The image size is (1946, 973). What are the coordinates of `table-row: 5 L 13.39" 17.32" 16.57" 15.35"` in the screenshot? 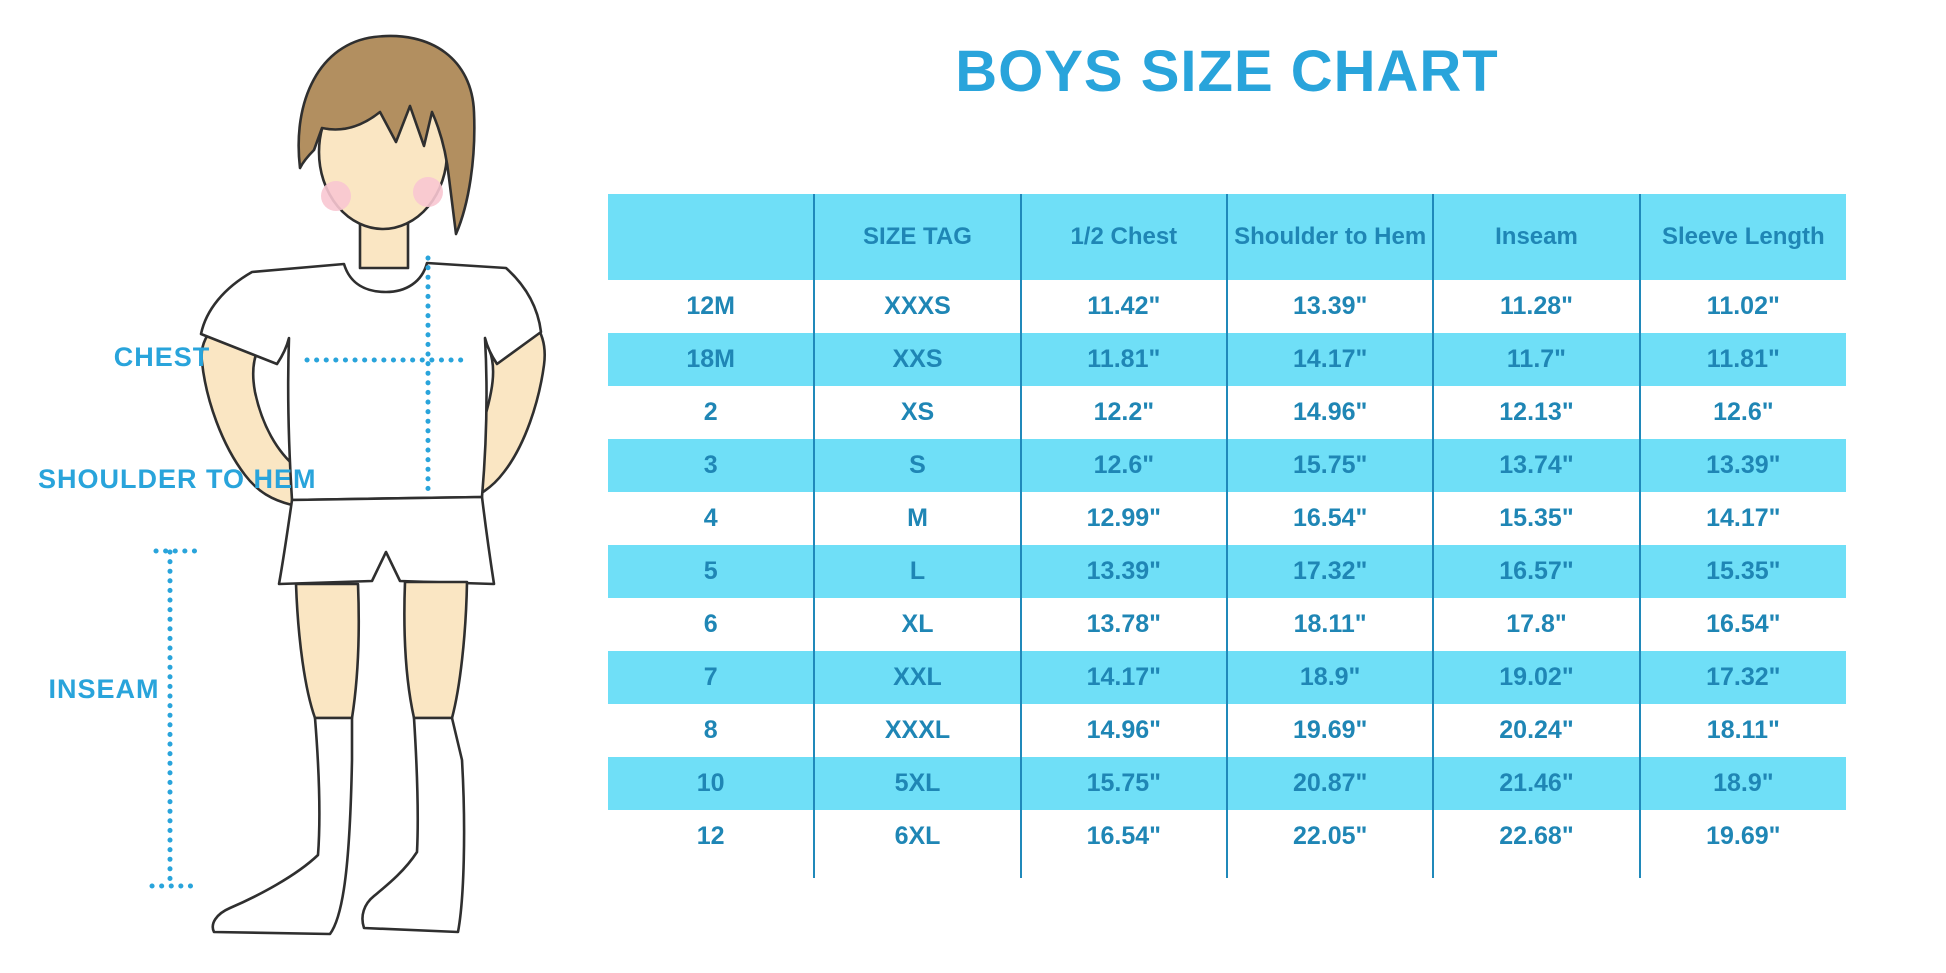 It's located at (1227, 571).